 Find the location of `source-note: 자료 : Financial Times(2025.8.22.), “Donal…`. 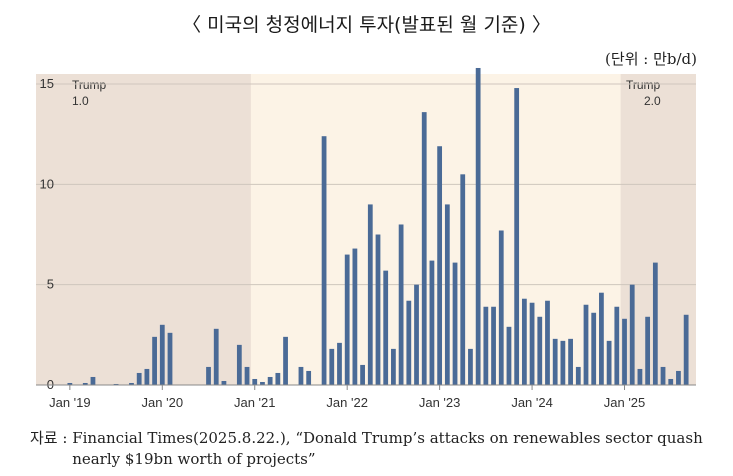

source-note: 자료 : Financial Times(2025.8.22.), “Donal… is located at coordinates (375, 449).